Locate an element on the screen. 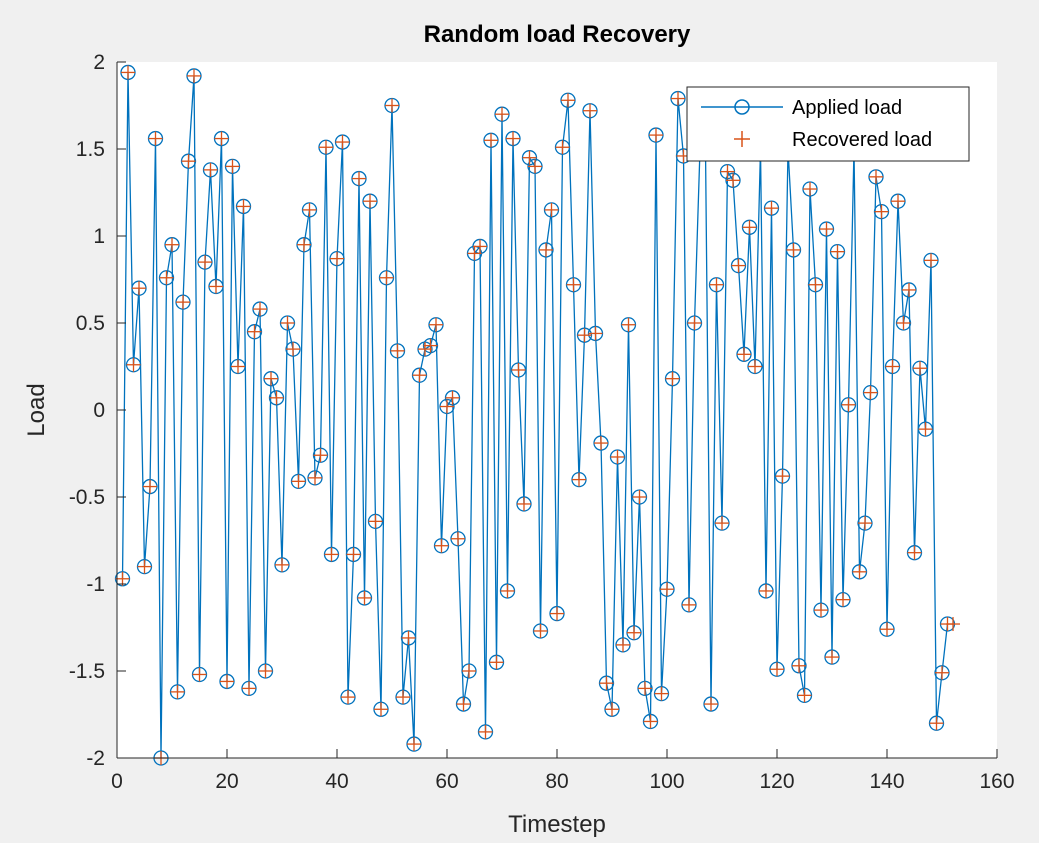 The height and width of the screenshot is (843, 1039). legend: Applied load Recovered load is located at coordinates (828, 124).